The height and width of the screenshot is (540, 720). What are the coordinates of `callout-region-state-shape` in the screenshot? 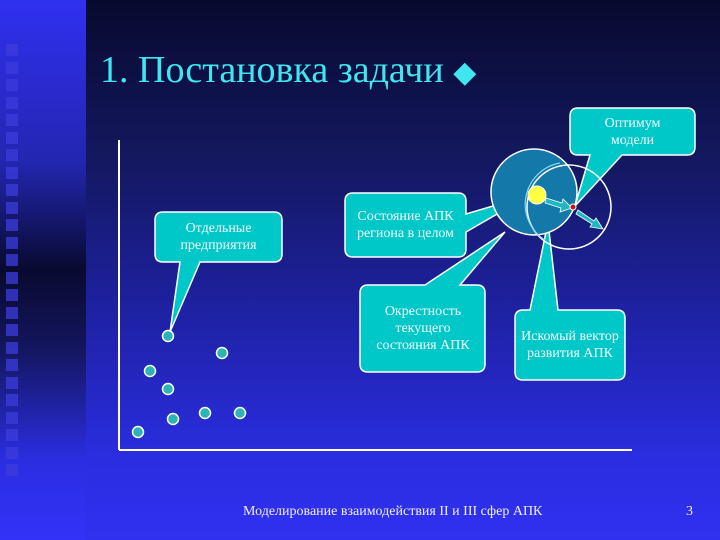 It's located at (437, 225).